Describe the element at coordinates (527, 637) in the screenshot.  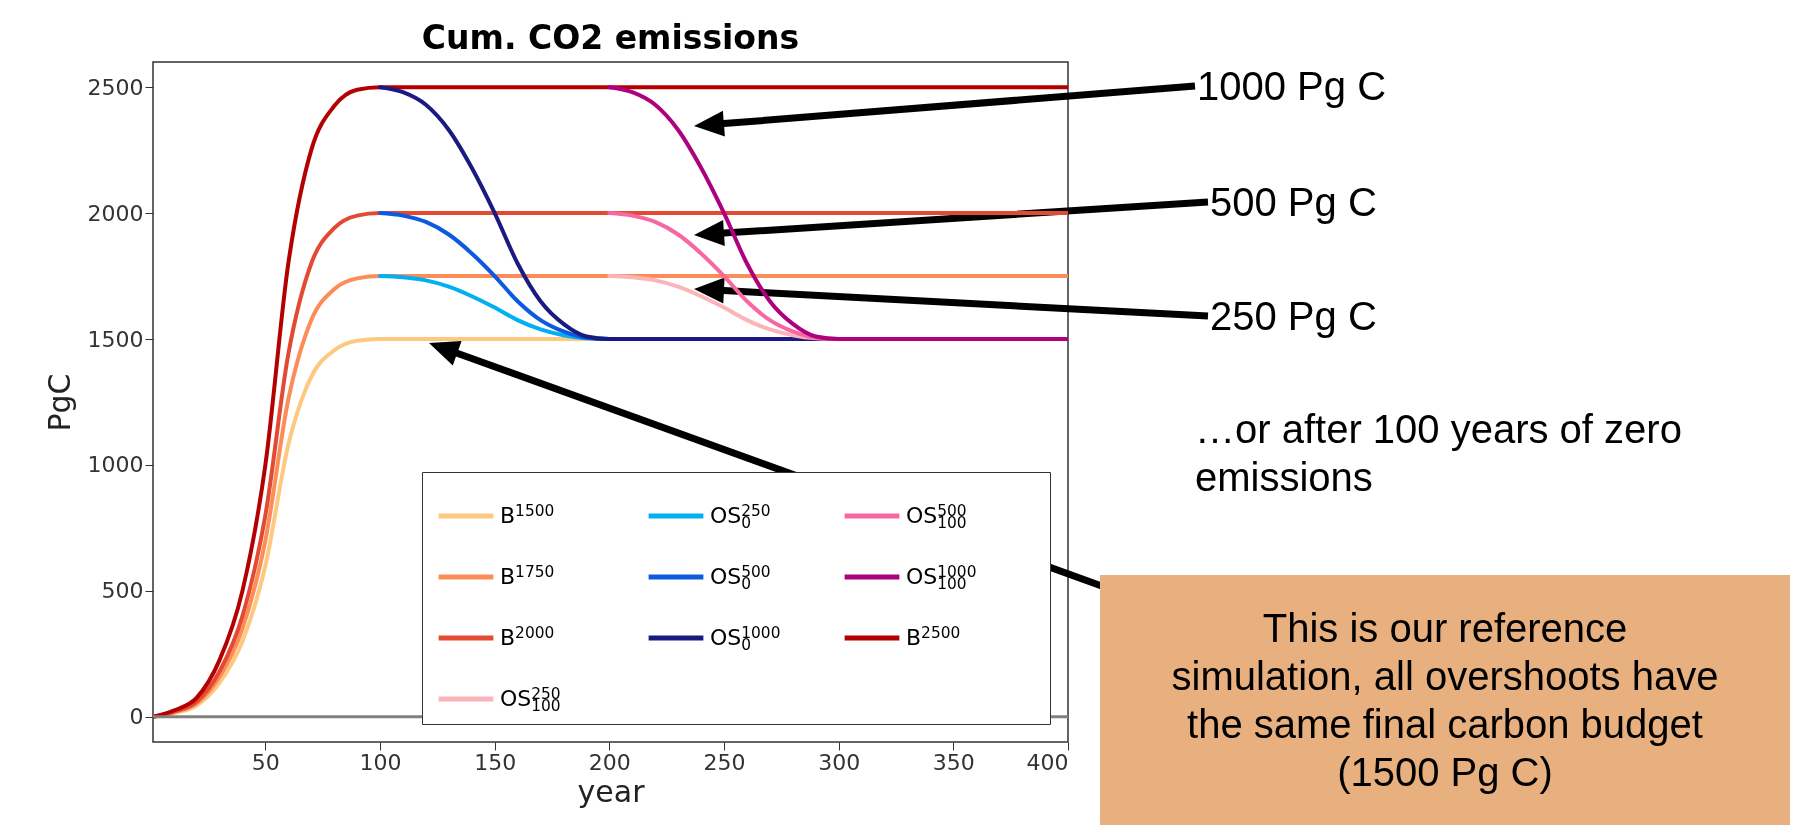
I see `legend-label: B$^{2000}$` at that location.